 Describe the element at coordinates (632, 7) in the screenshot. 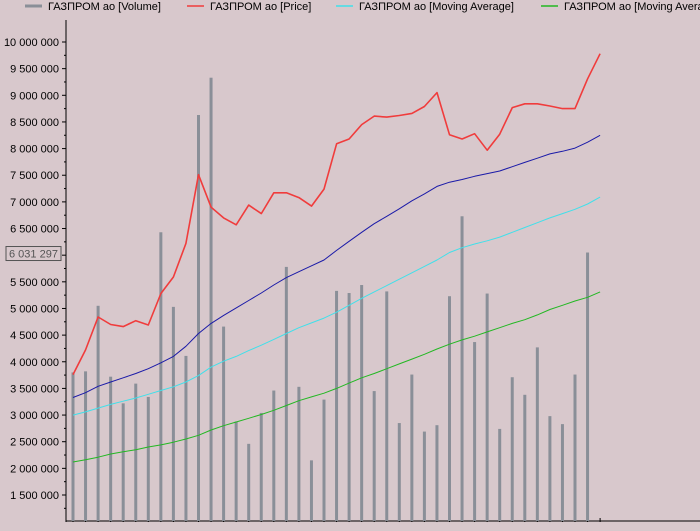

I see `legend-label-3: ГАЗПРОМ ао [Moving Average]` at that location.